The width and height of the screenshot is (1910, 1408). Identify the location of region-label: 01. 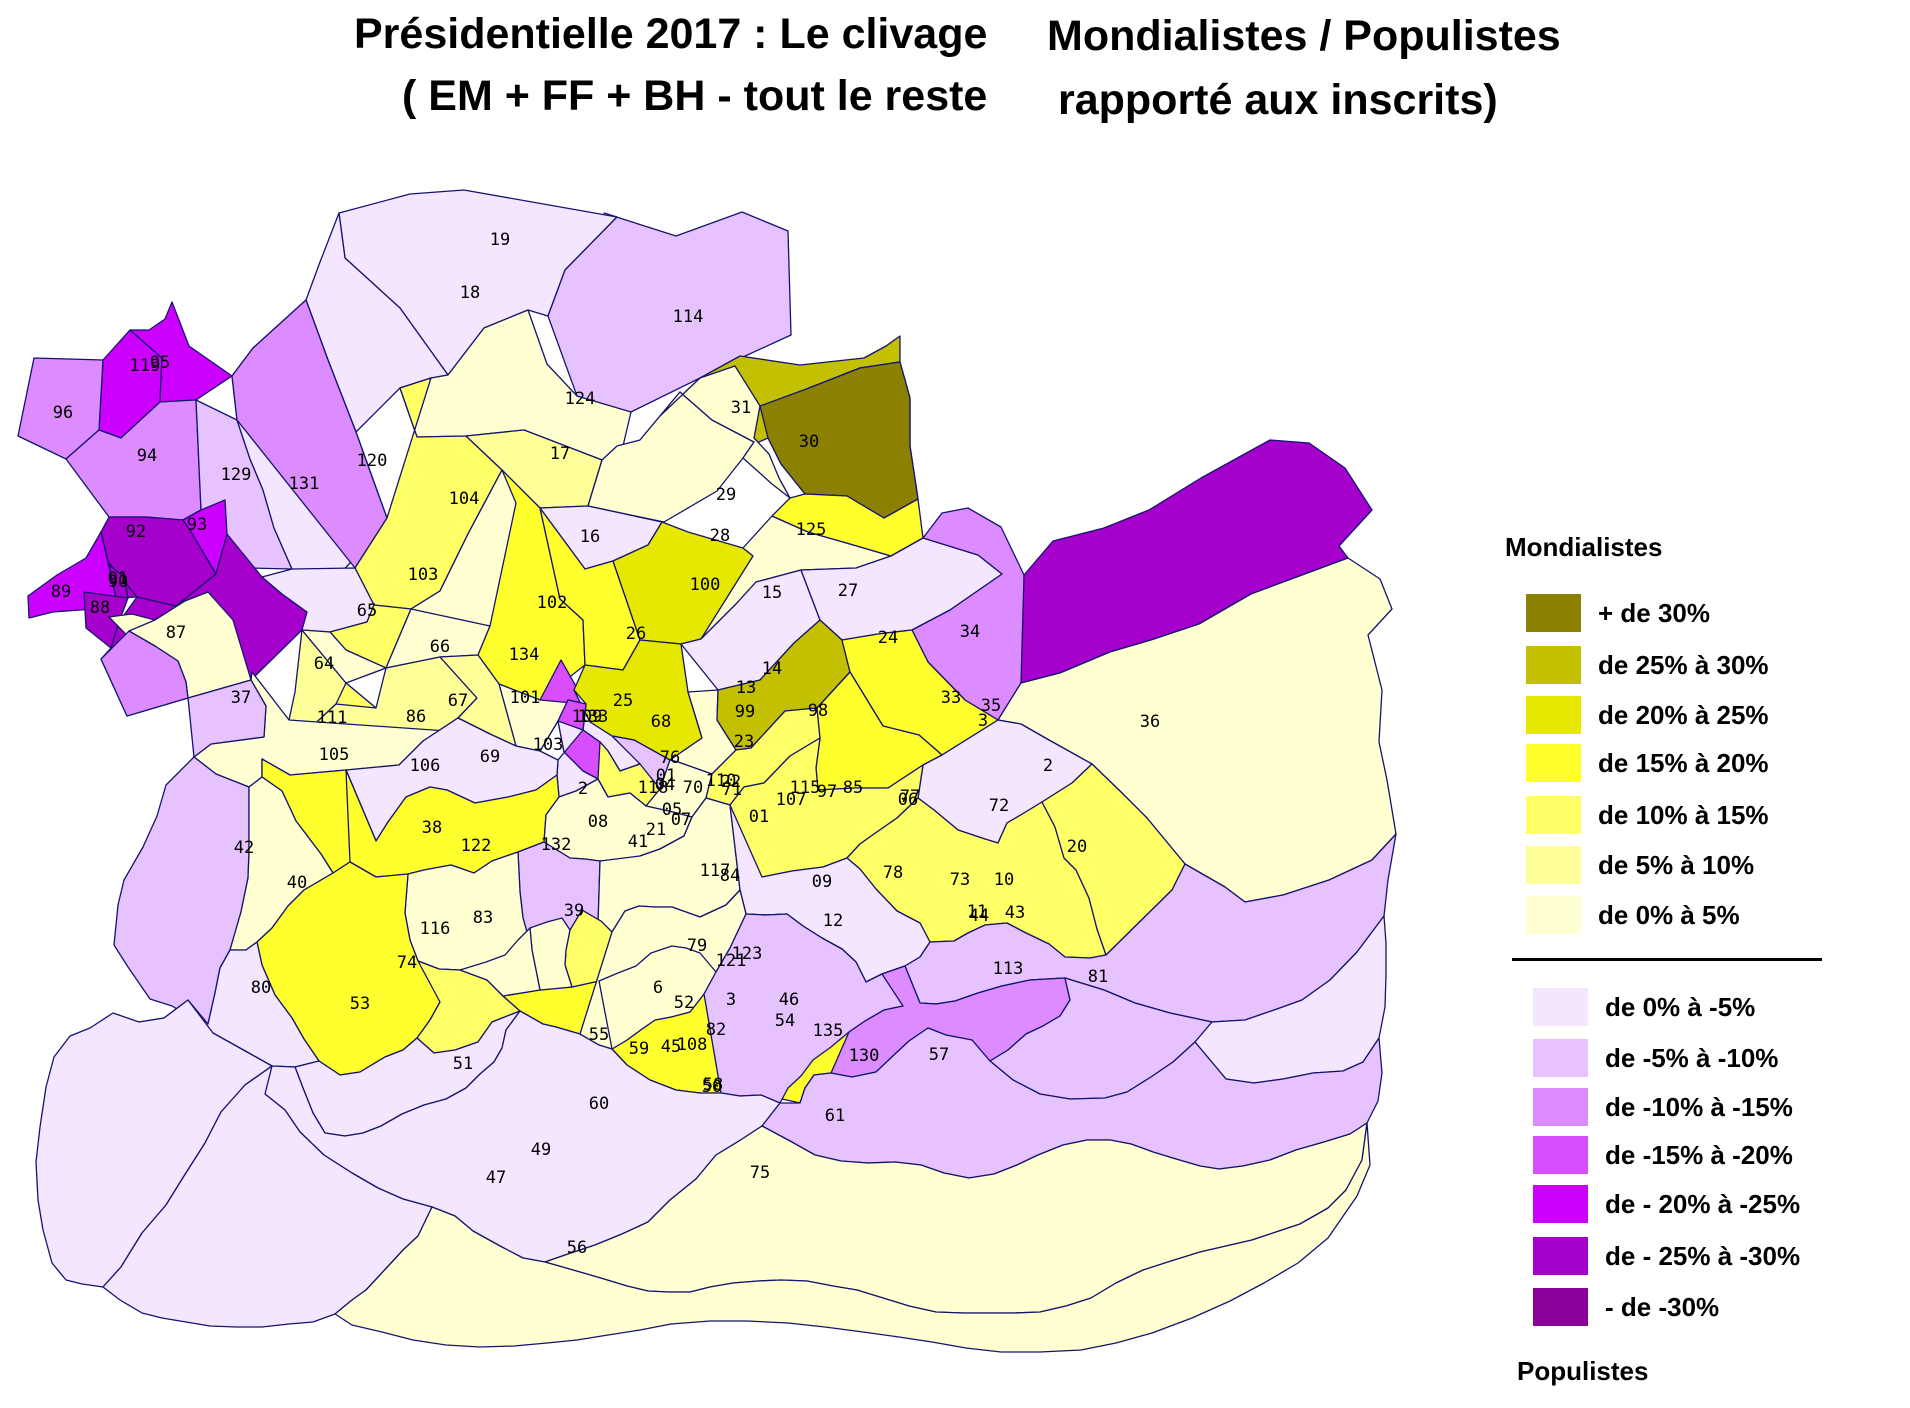
(759, 817).